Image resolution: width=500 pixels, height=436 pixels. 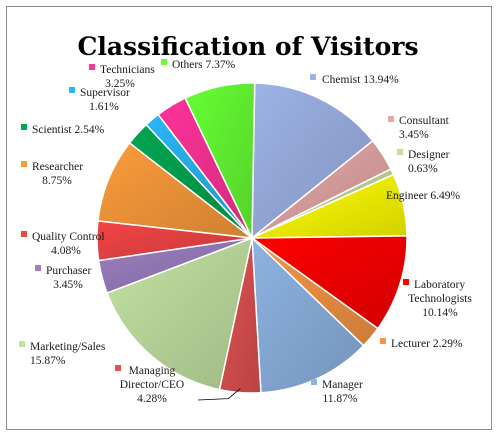 I want to click on label-technicians: Technicians 3.25%, so click(x=122, y=77).